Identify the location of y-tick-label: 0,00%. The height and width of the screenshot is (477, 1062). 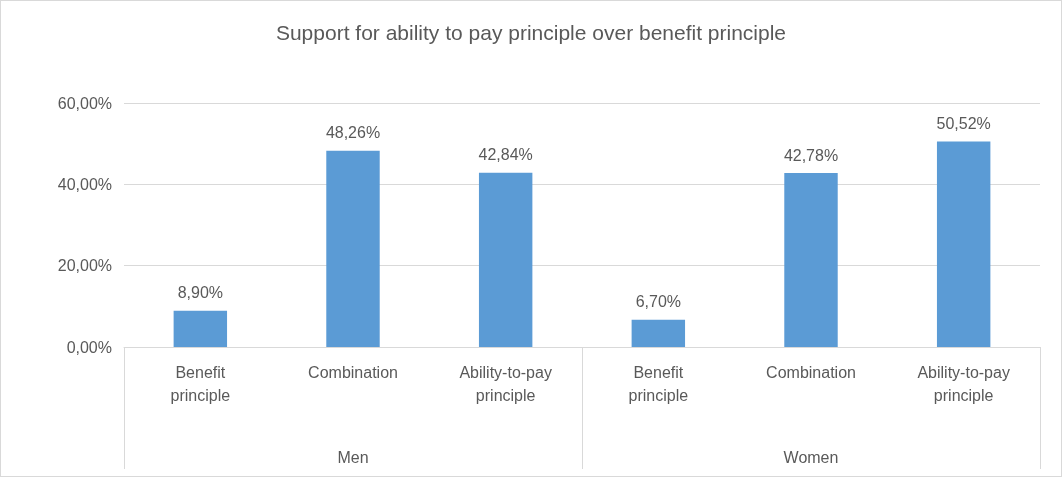
(89, 347).